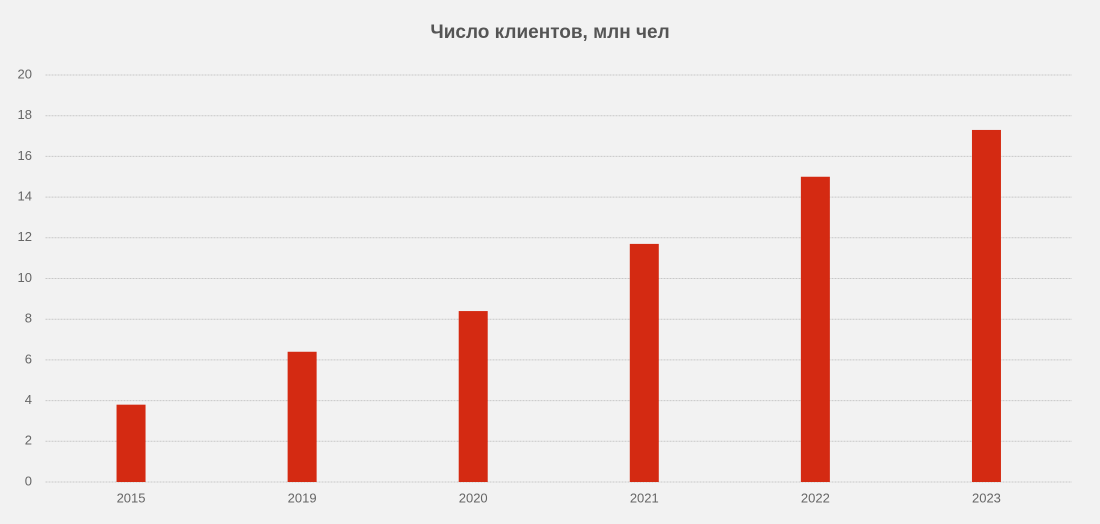  I want to click on y-tick-label: 20, so click(25, 73).